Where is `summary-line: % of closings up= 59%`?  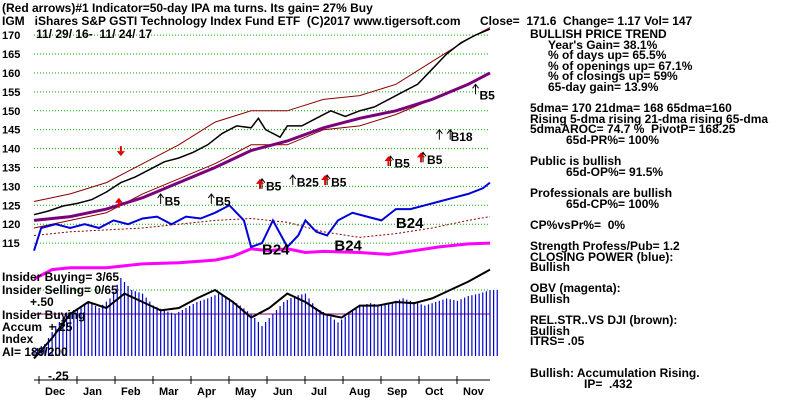 summary-line: % of closings up= 59% is located at coordinates (613, 76).